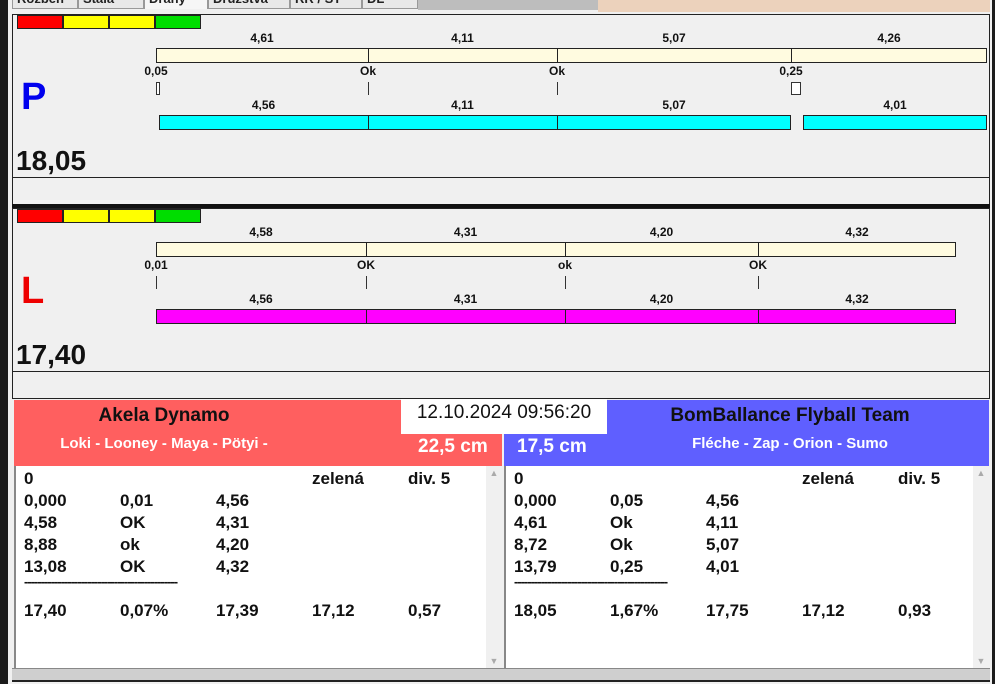  Describe the element at coordinates (453, 446) in the screenshot. I see `team-jump-height: 22,5 cm` at that location.